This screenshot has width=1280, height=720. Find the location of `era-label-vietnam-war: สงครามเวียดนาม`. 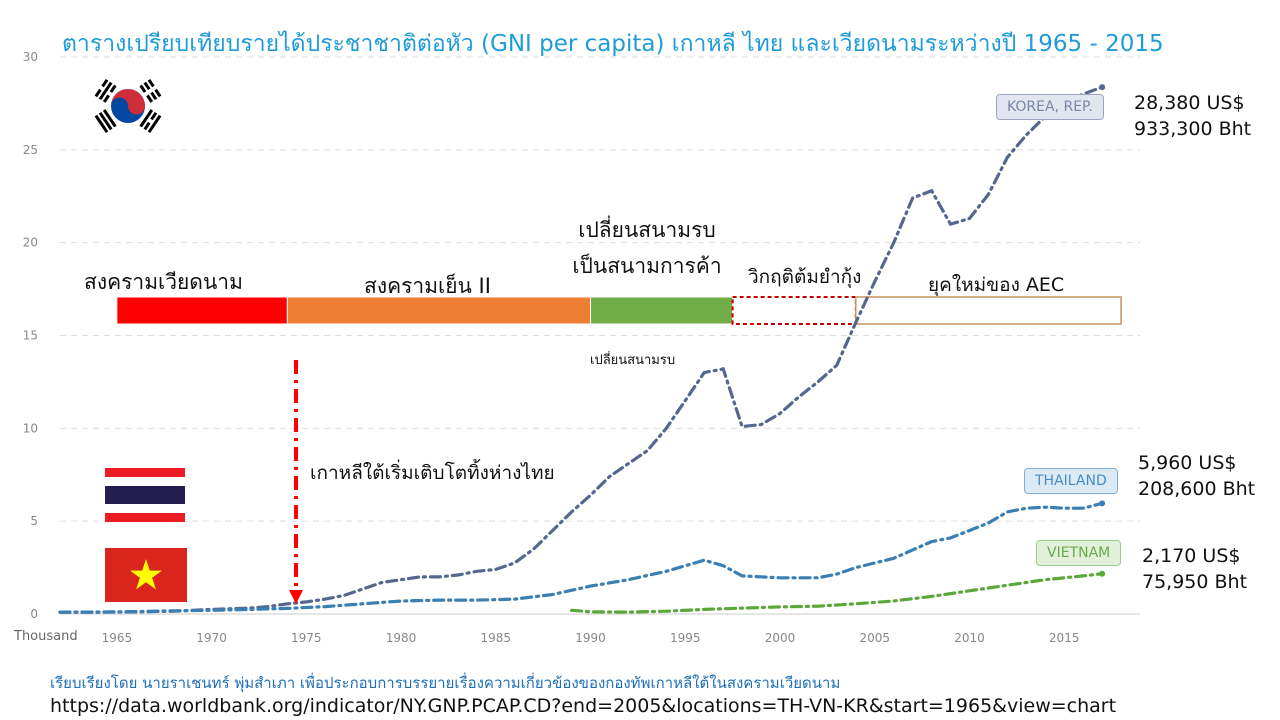

era-label-vietnam-war: สงครามเวียดนาม is located at coordinates (163, 282).